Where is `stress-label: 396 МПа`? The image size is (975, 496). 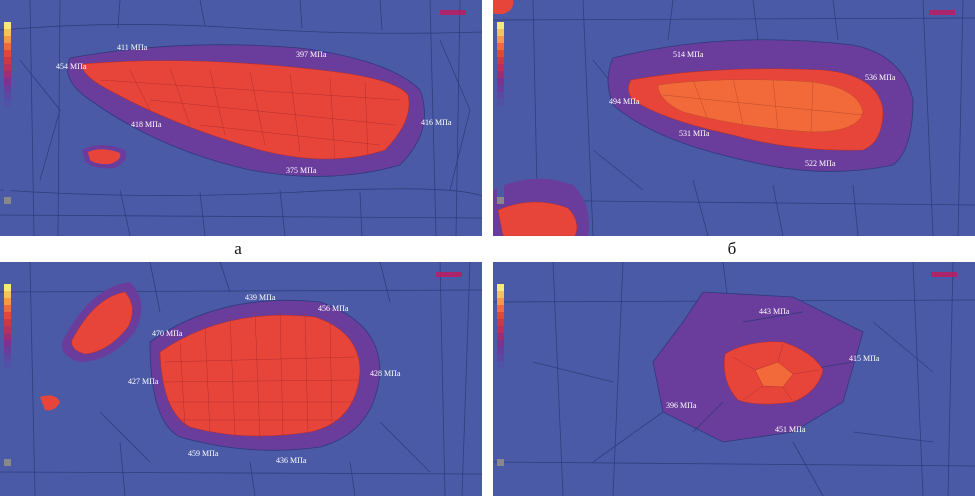
stress-label: 396 МПа is located at coordinates (681, 405).